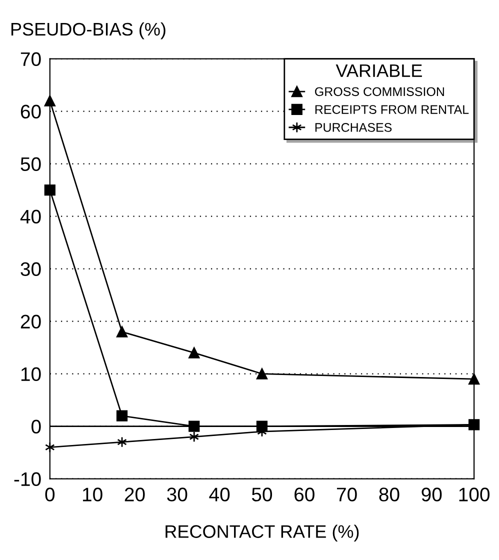 Image resolution: width=499 pixels, height=560 pixels. I want to click on legend-label: PURCHASES, so click(353, 127).